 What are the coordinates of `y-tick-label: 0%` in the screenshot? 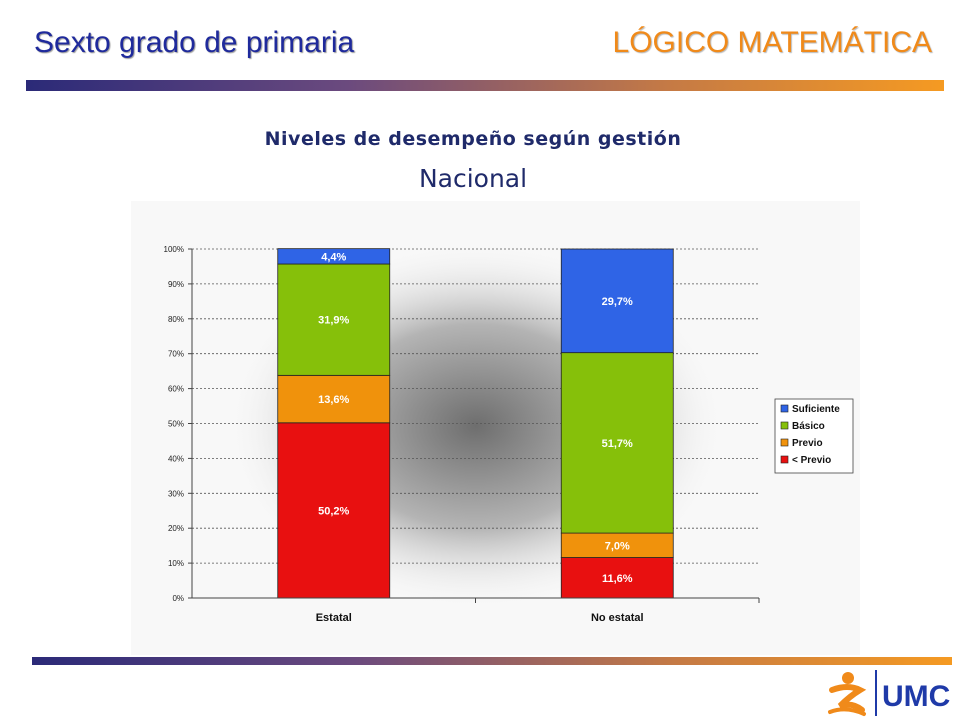 It's located at (178, 598).